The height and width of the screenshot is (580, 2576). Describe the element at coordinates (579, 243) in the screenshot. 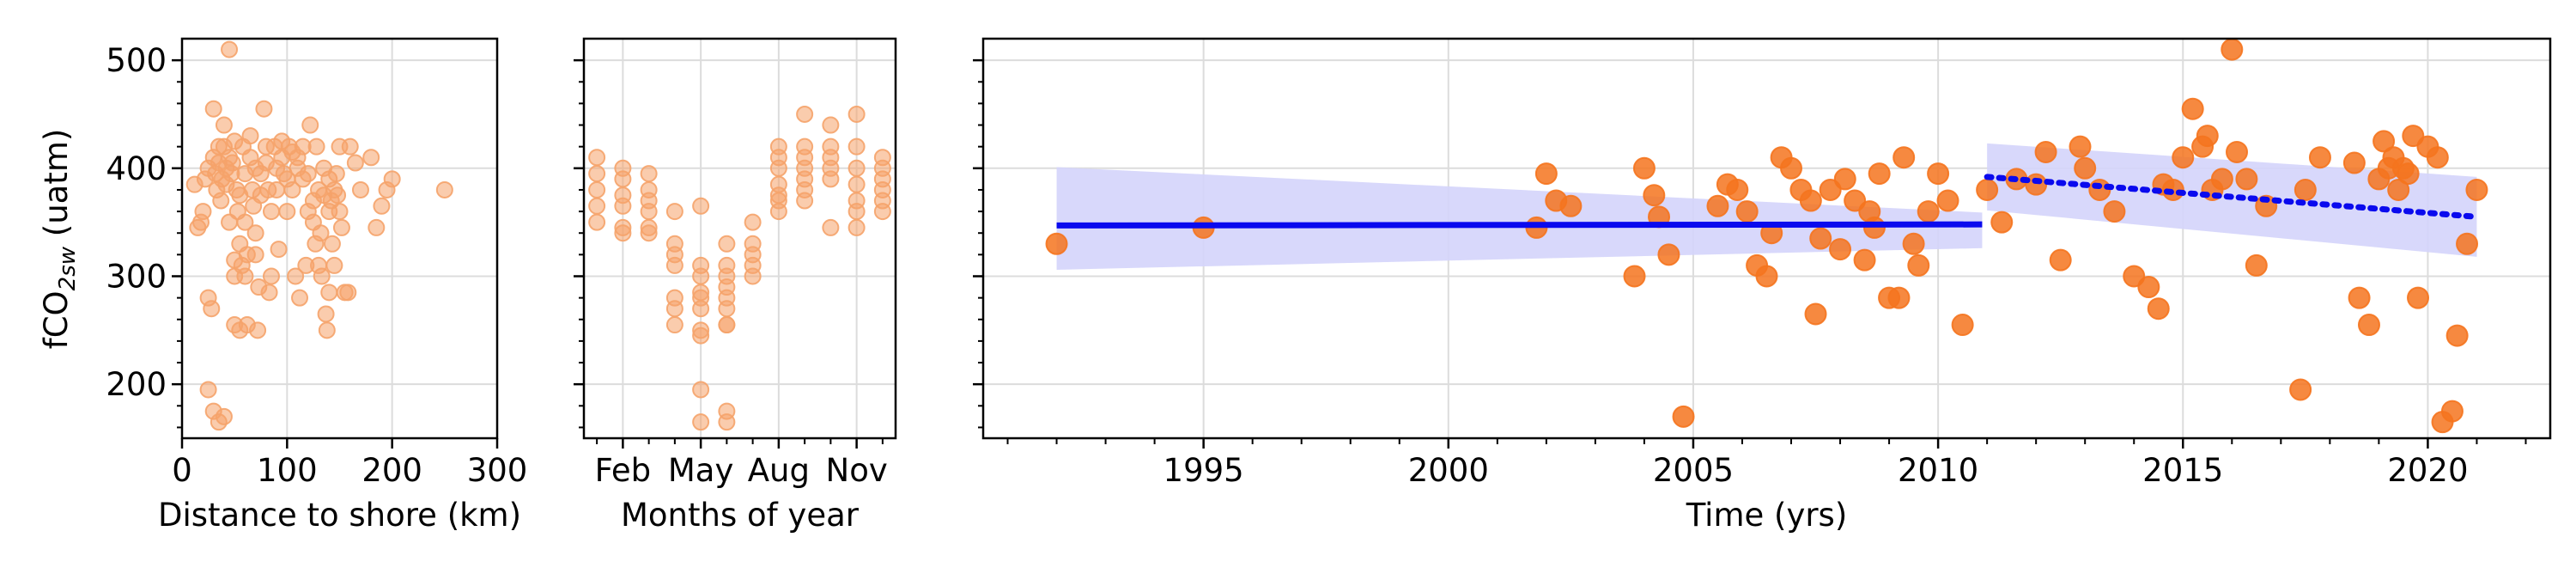

I see `y-ticks` at that location.